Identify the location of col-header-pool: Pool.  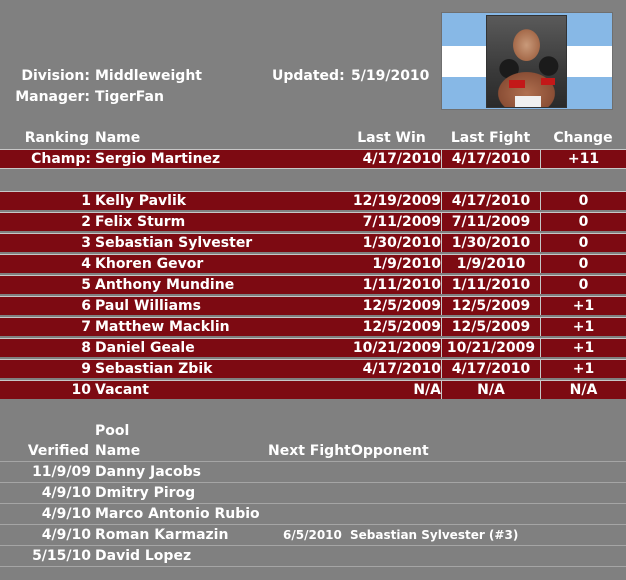
(112, 431).